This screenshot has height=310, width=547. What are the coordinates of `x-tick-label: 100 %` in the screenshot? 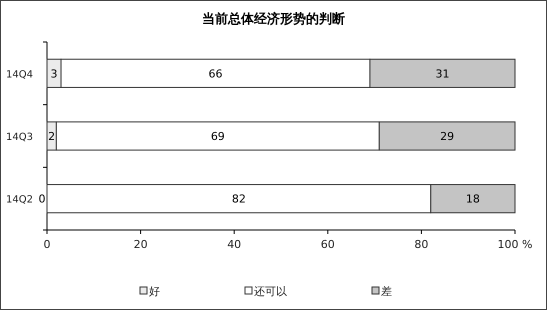 It's located at (515, 244).